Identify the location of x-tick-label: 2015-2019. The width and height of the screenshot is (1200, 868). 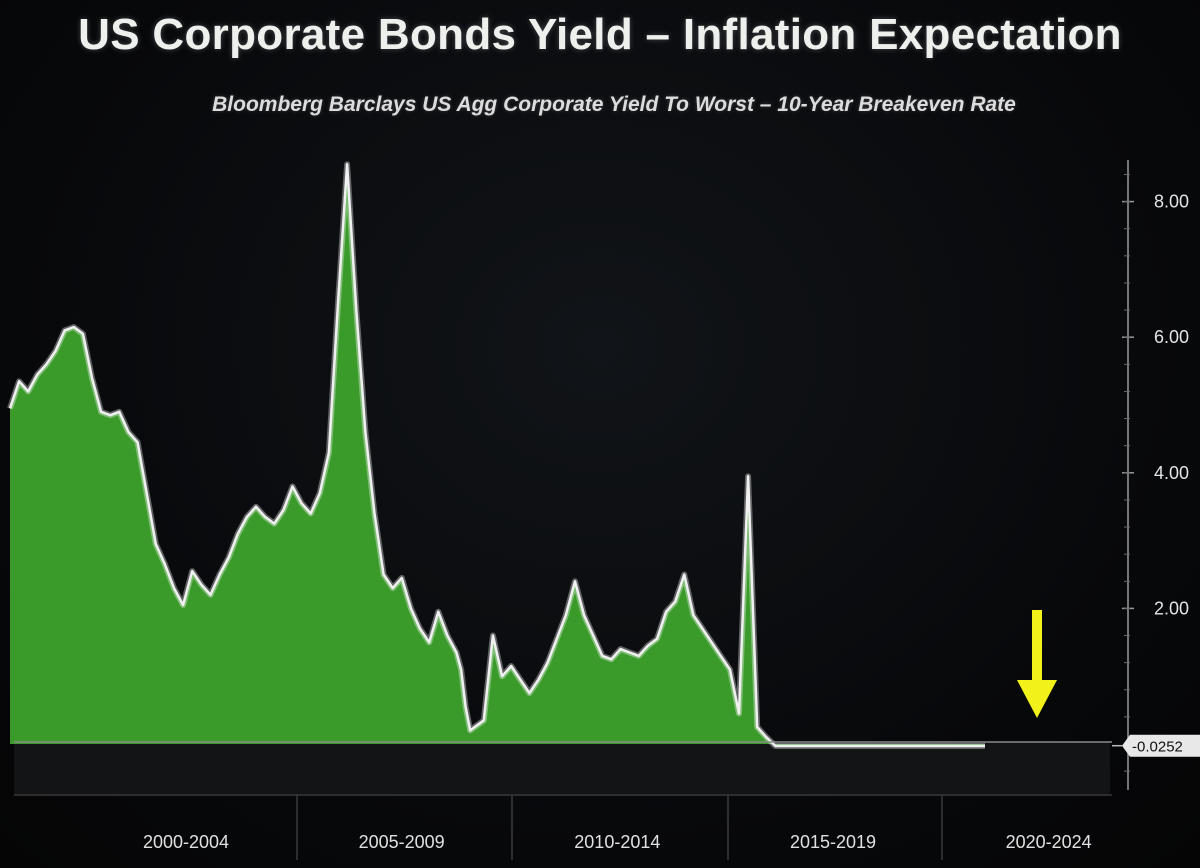
(833, 842).